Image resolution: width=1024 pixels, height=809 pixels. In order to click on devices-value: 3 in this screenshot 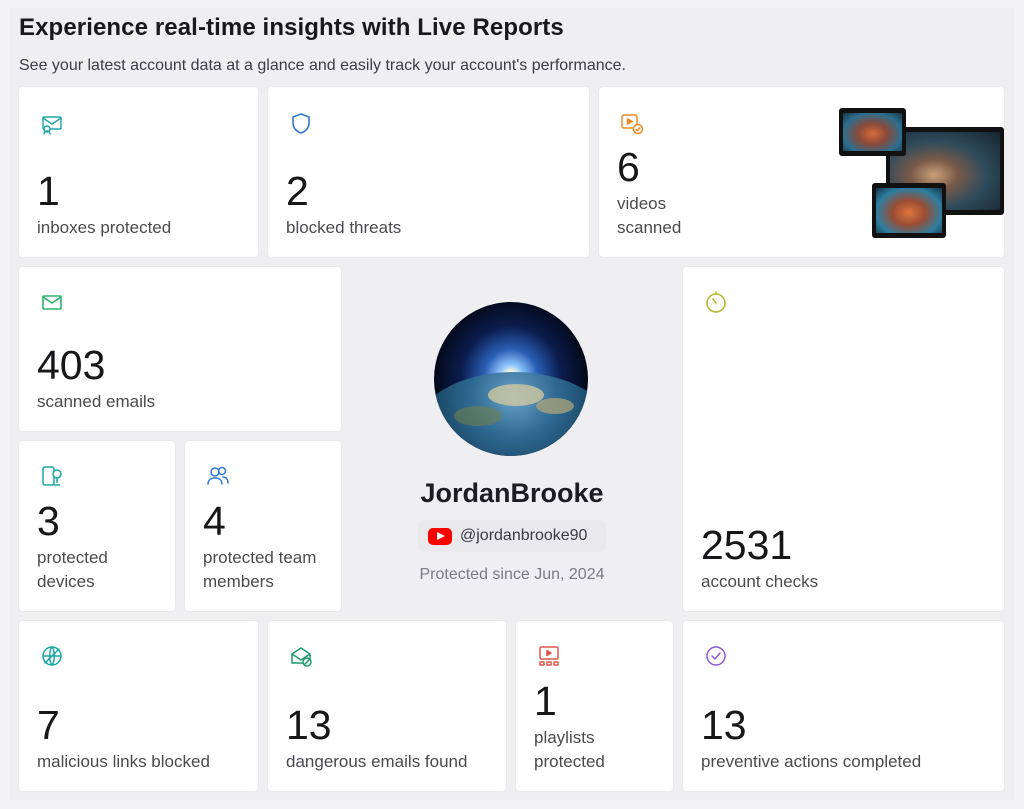, I will do `click(48, 521)`.